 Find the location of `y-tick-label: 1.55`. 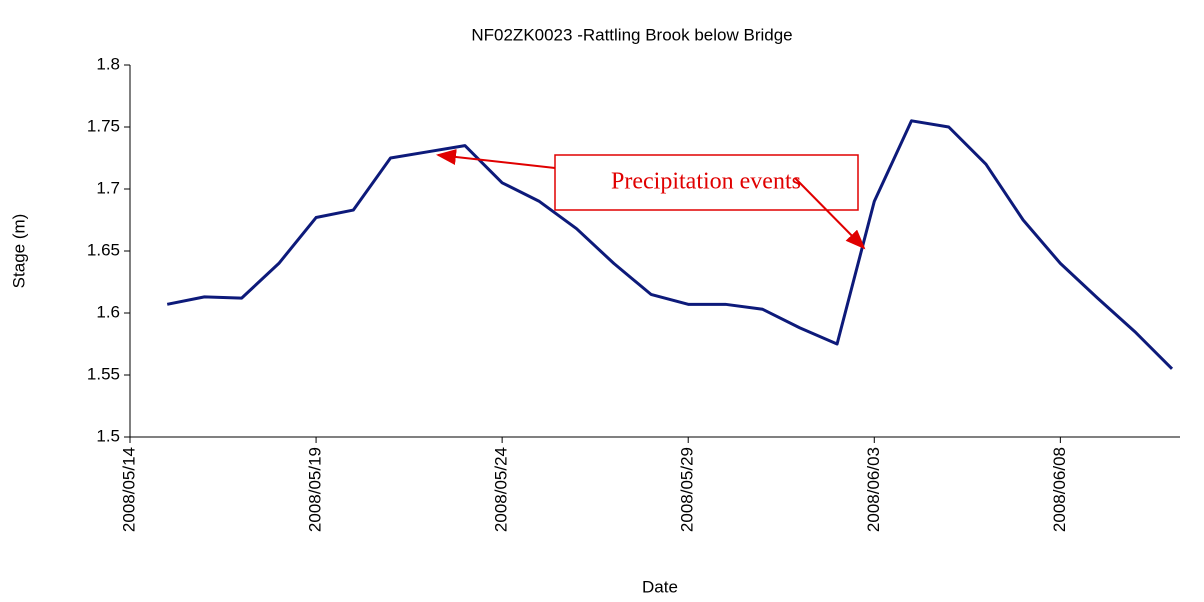

y-tick-label: 1.55 is located at coordinates (103, 373).